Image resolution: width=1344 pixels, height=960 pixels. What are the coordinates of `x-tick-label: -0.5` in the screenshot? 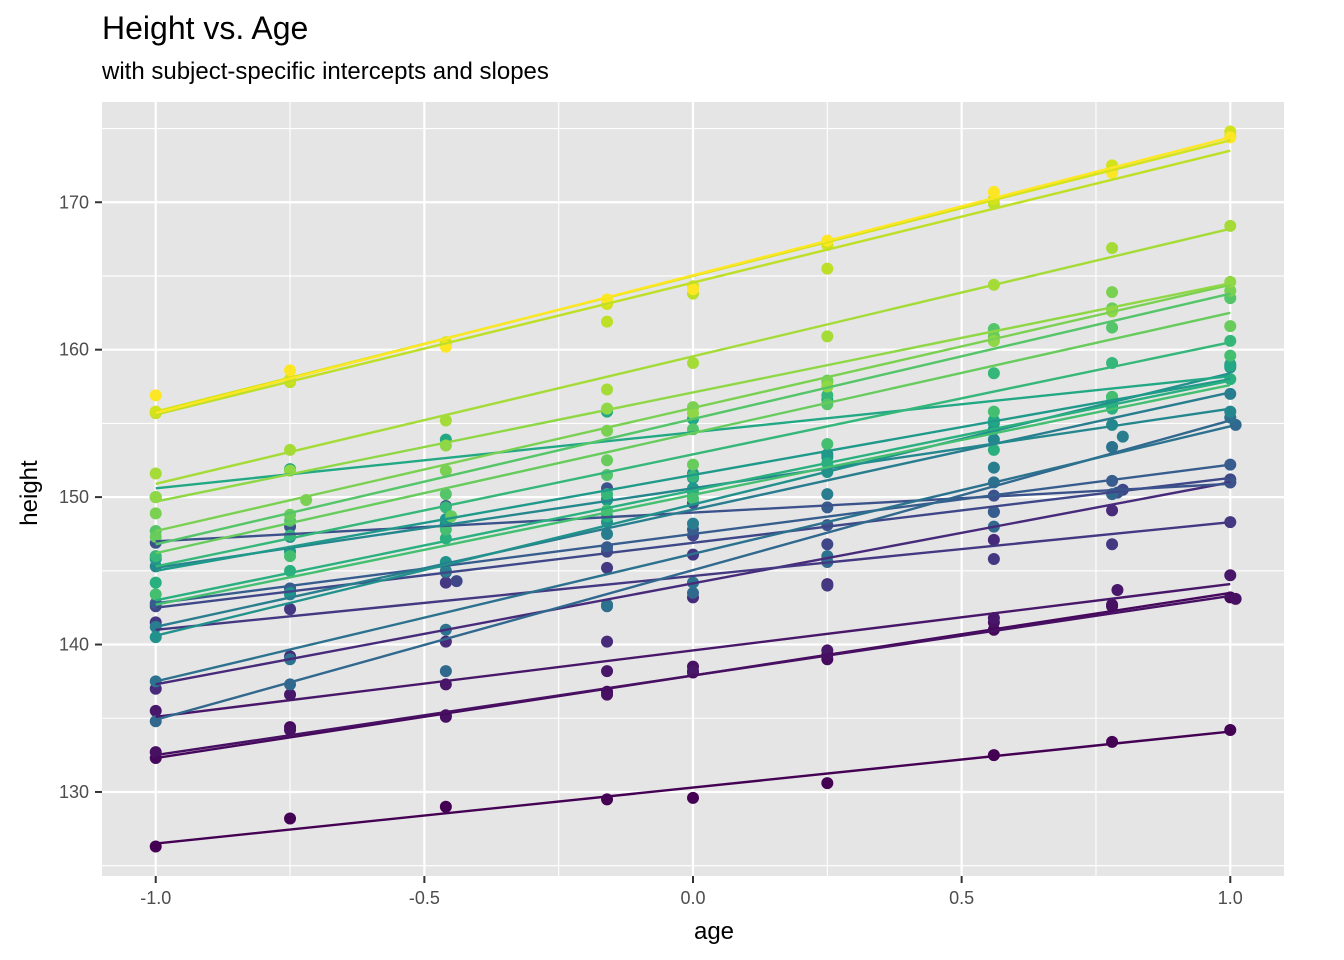 It's located at (424, 898).